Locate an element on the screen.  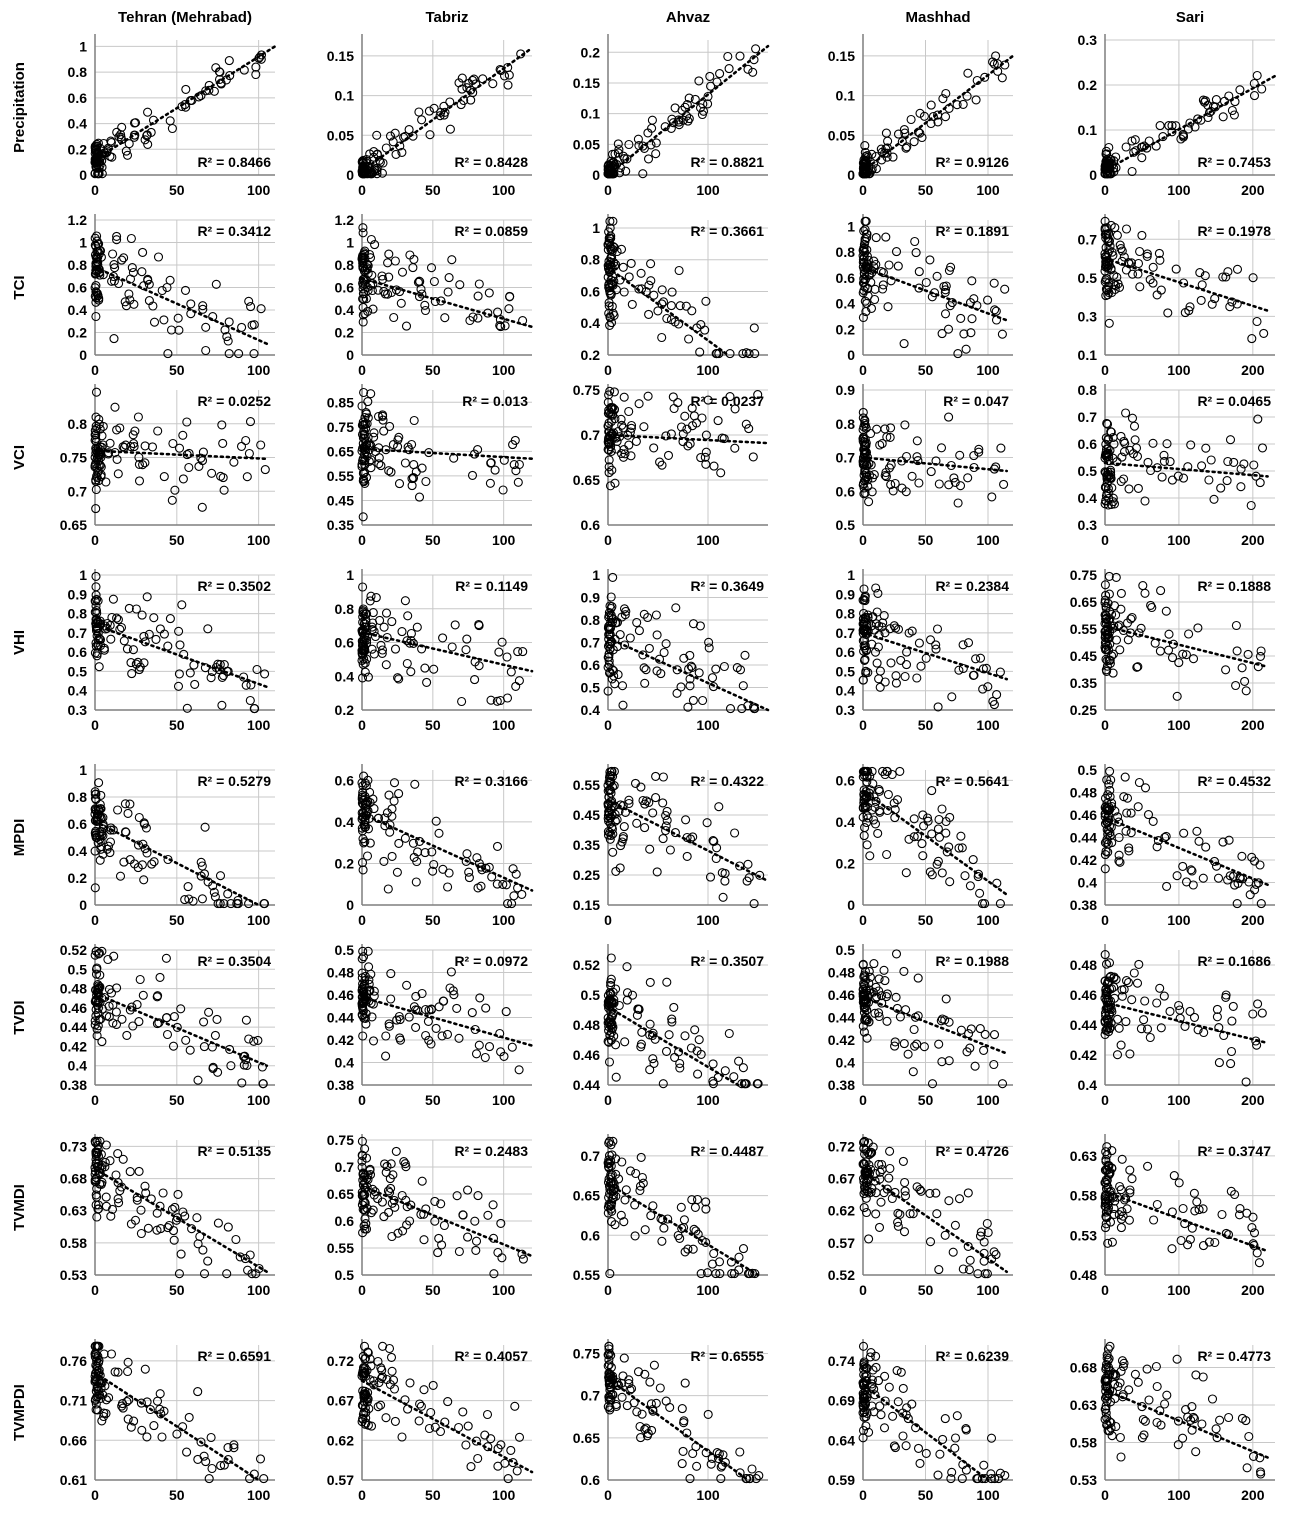
y-tick-label: 1 is located at coordinates (851, 575).